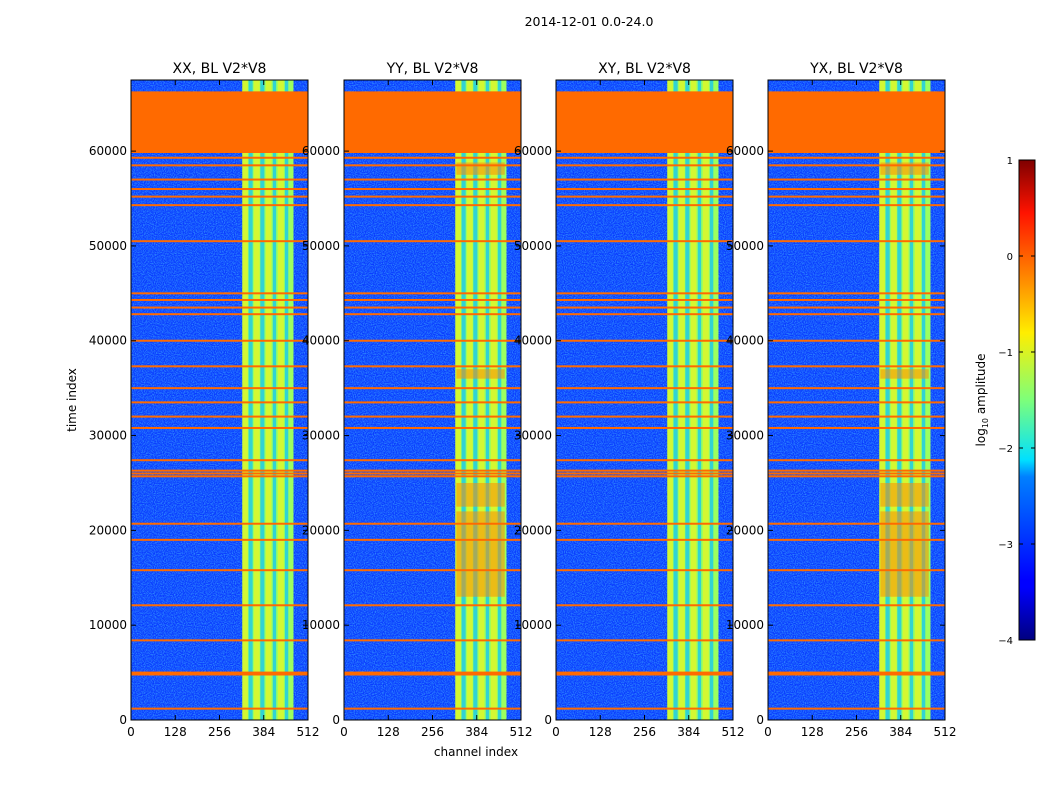 The height and width of the screenshot is (800, 1050). I want to click on colorbar-tick-label: −1, so click(1005, 353).